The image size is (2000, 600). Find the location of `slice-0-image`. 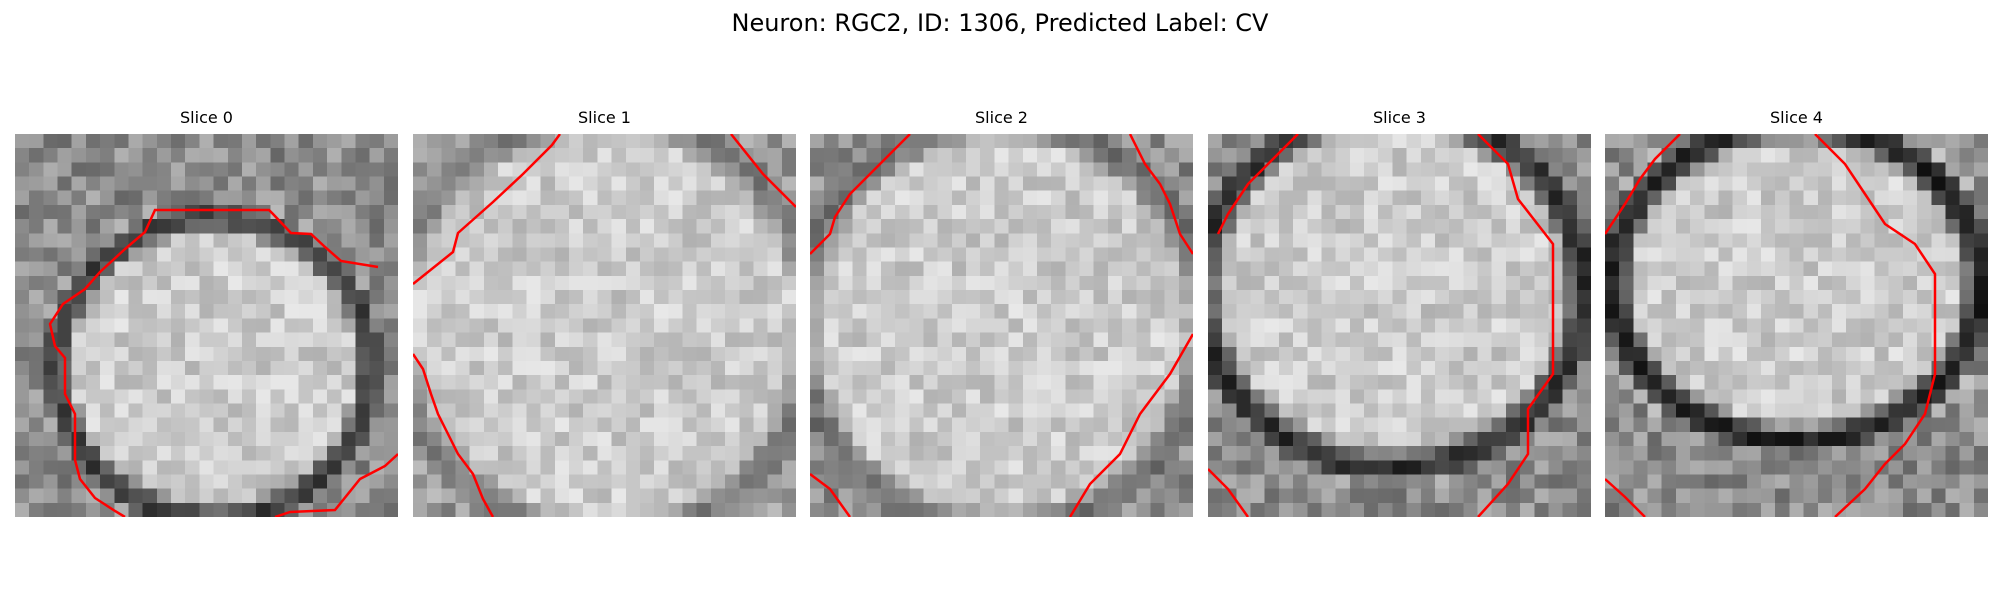

slice-0-image is located at coordinates (206, 325).